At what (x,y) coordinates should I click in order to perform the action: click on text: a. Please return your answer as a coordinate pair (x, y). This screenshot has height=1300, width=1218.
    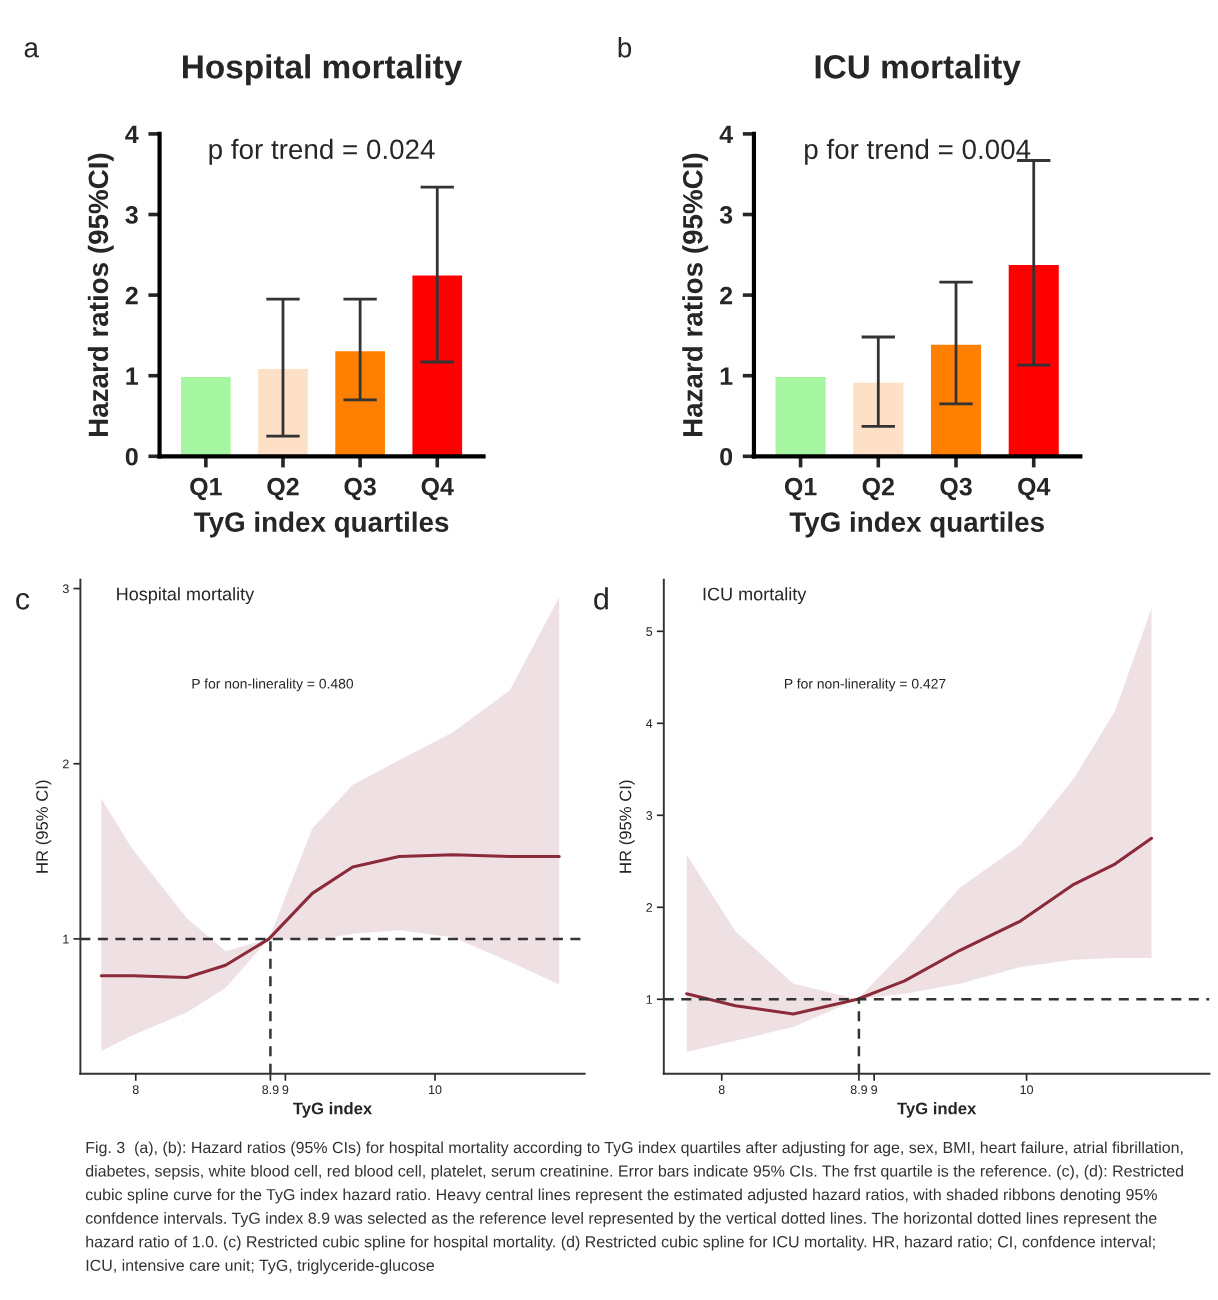
    Looking at the image, I should click on (31, 50).